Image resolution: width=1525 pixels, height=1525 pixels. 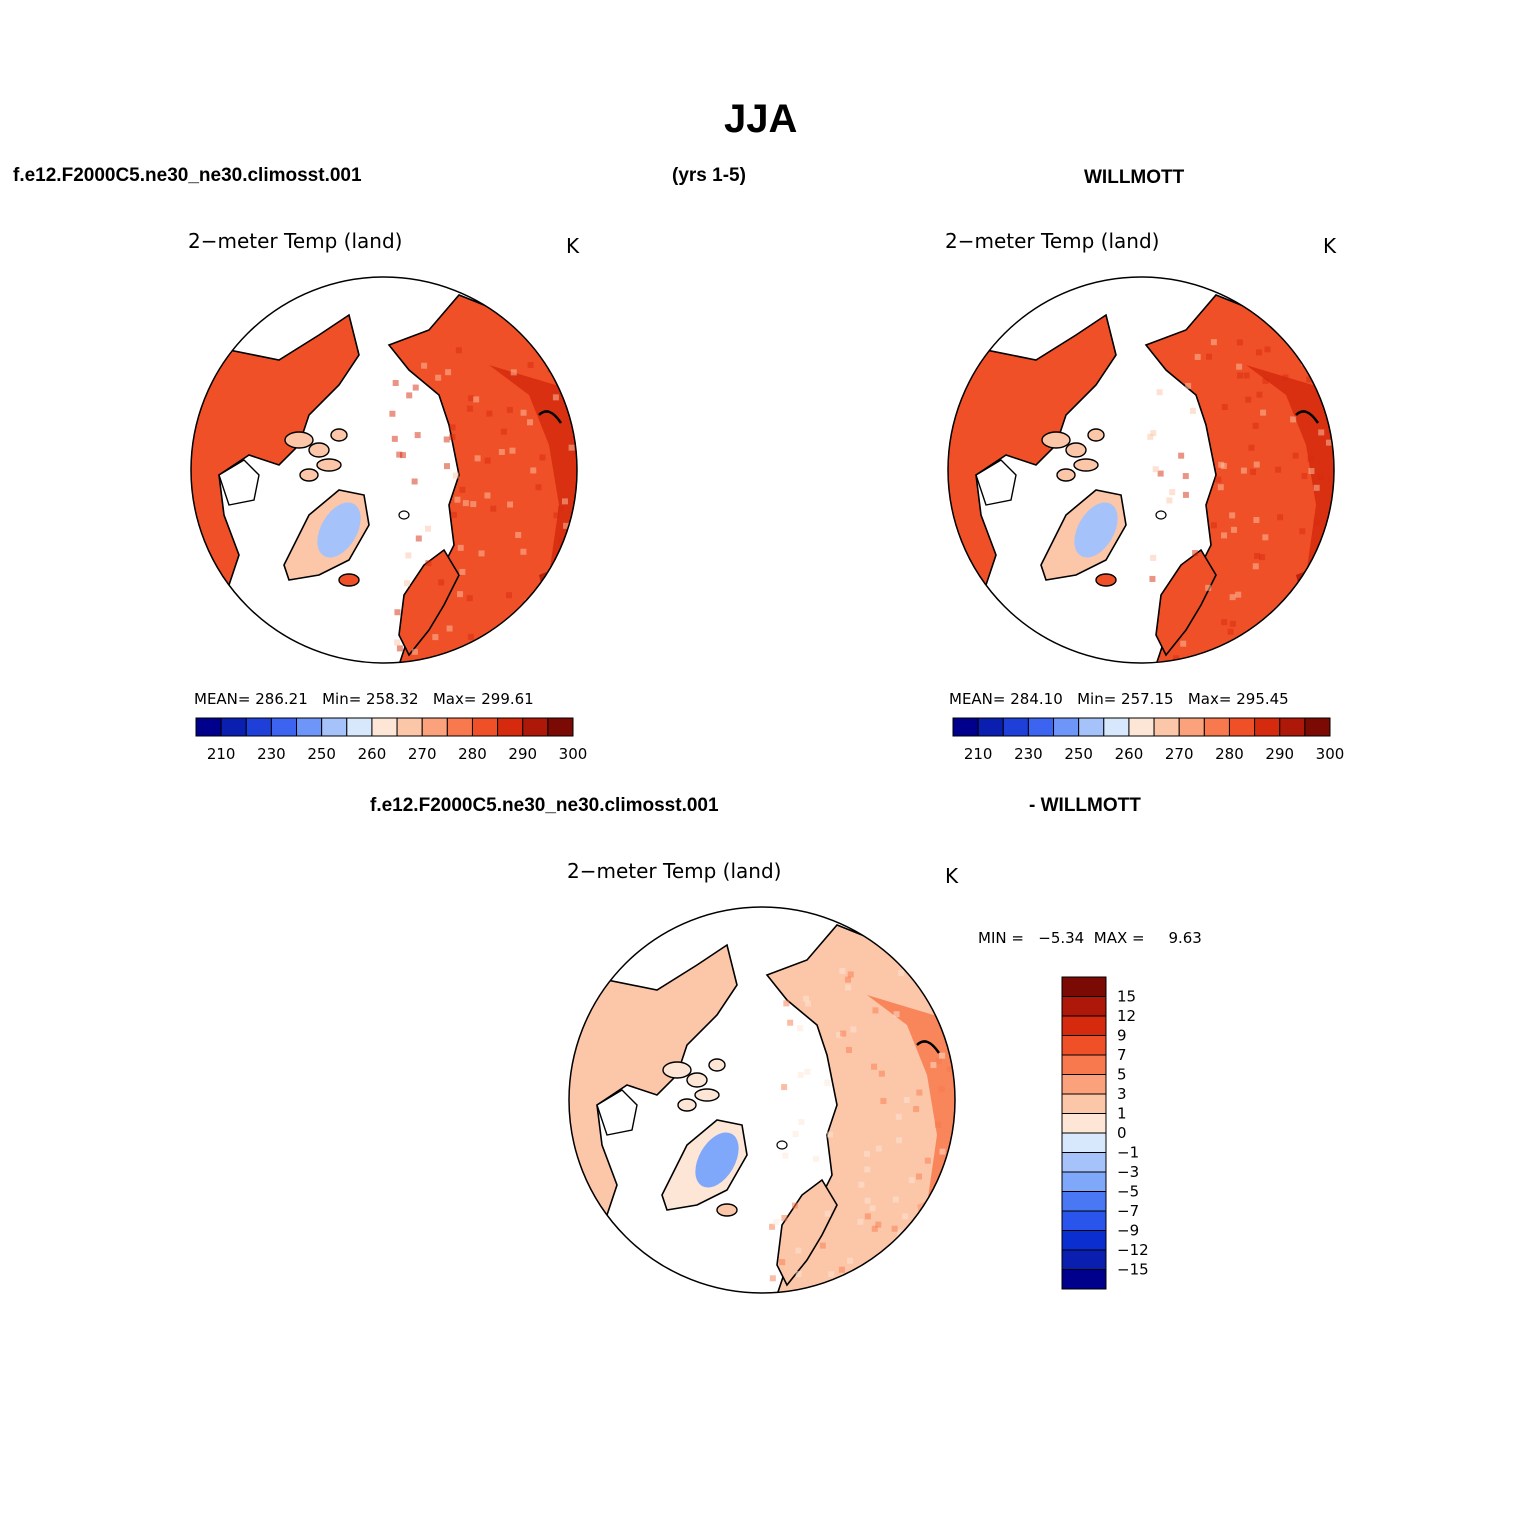 What do you see at coordinates (472, 754) in the screenshot?
I see `colorbar-tick-label: 280` at bounding box center [472, 754].